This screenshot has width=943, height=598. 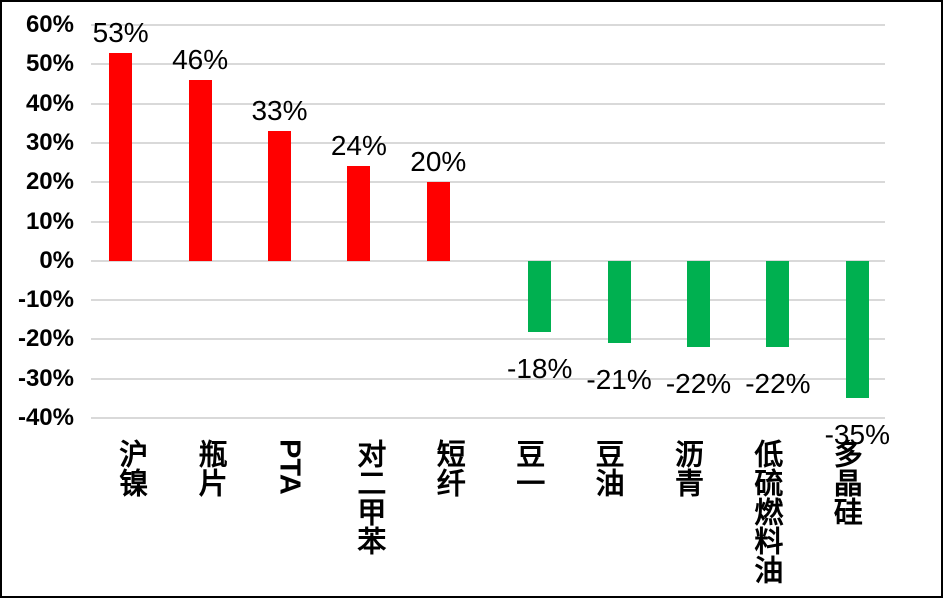 I want to click on y-axis-tick-label: 20%, so click(x=49, y=182).